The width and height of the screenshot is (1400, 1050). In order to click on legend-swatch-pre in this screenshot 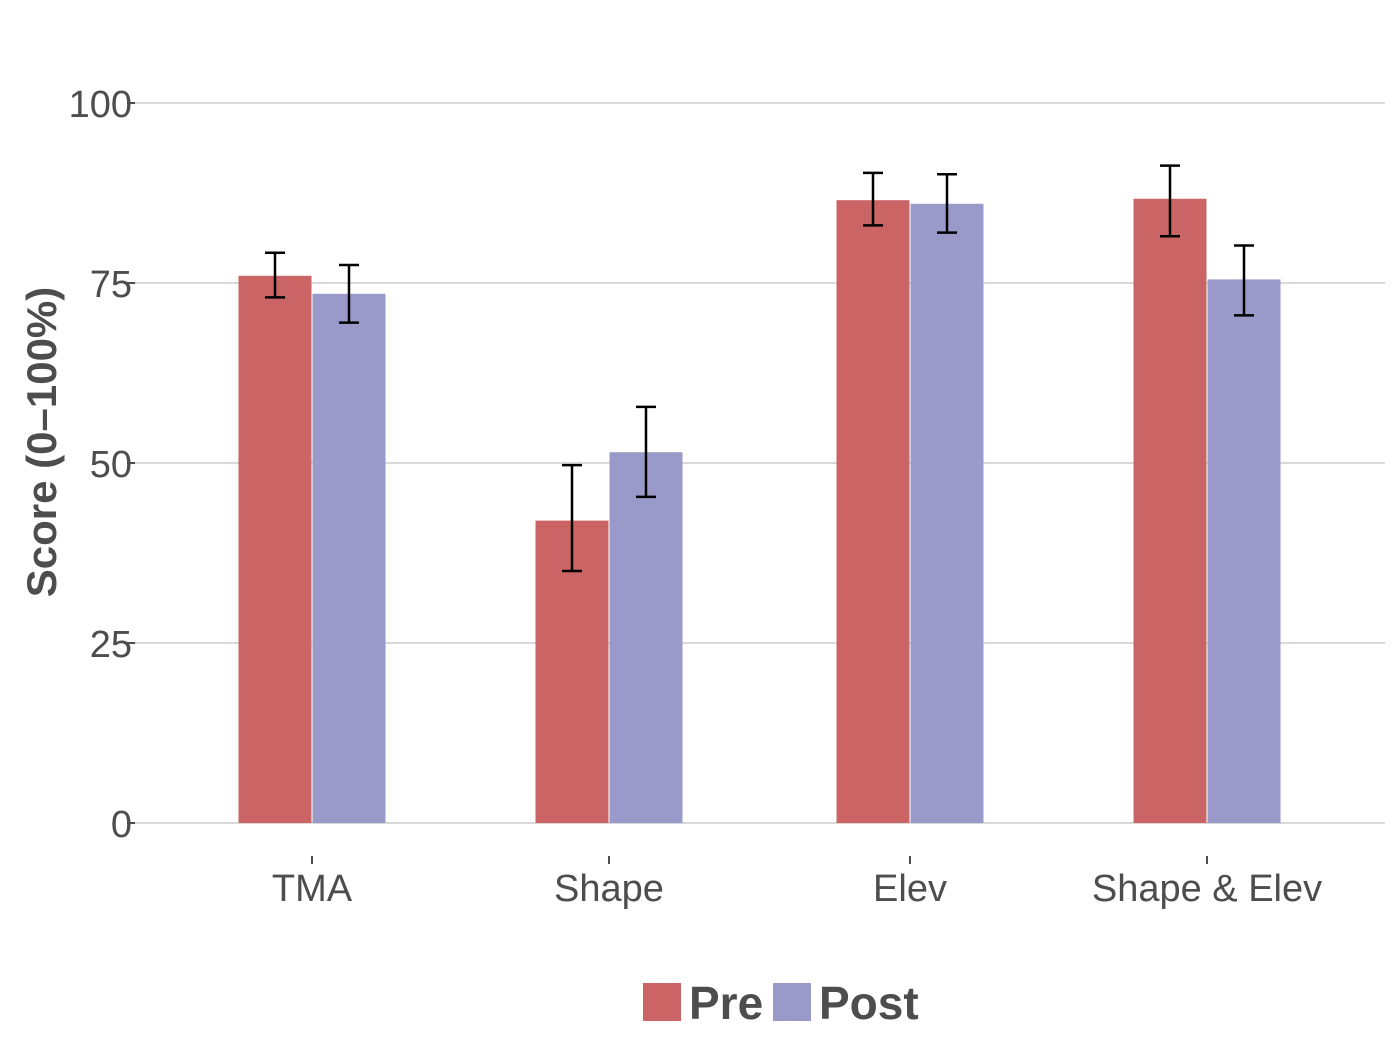, I will do `click(662, 1002)`.